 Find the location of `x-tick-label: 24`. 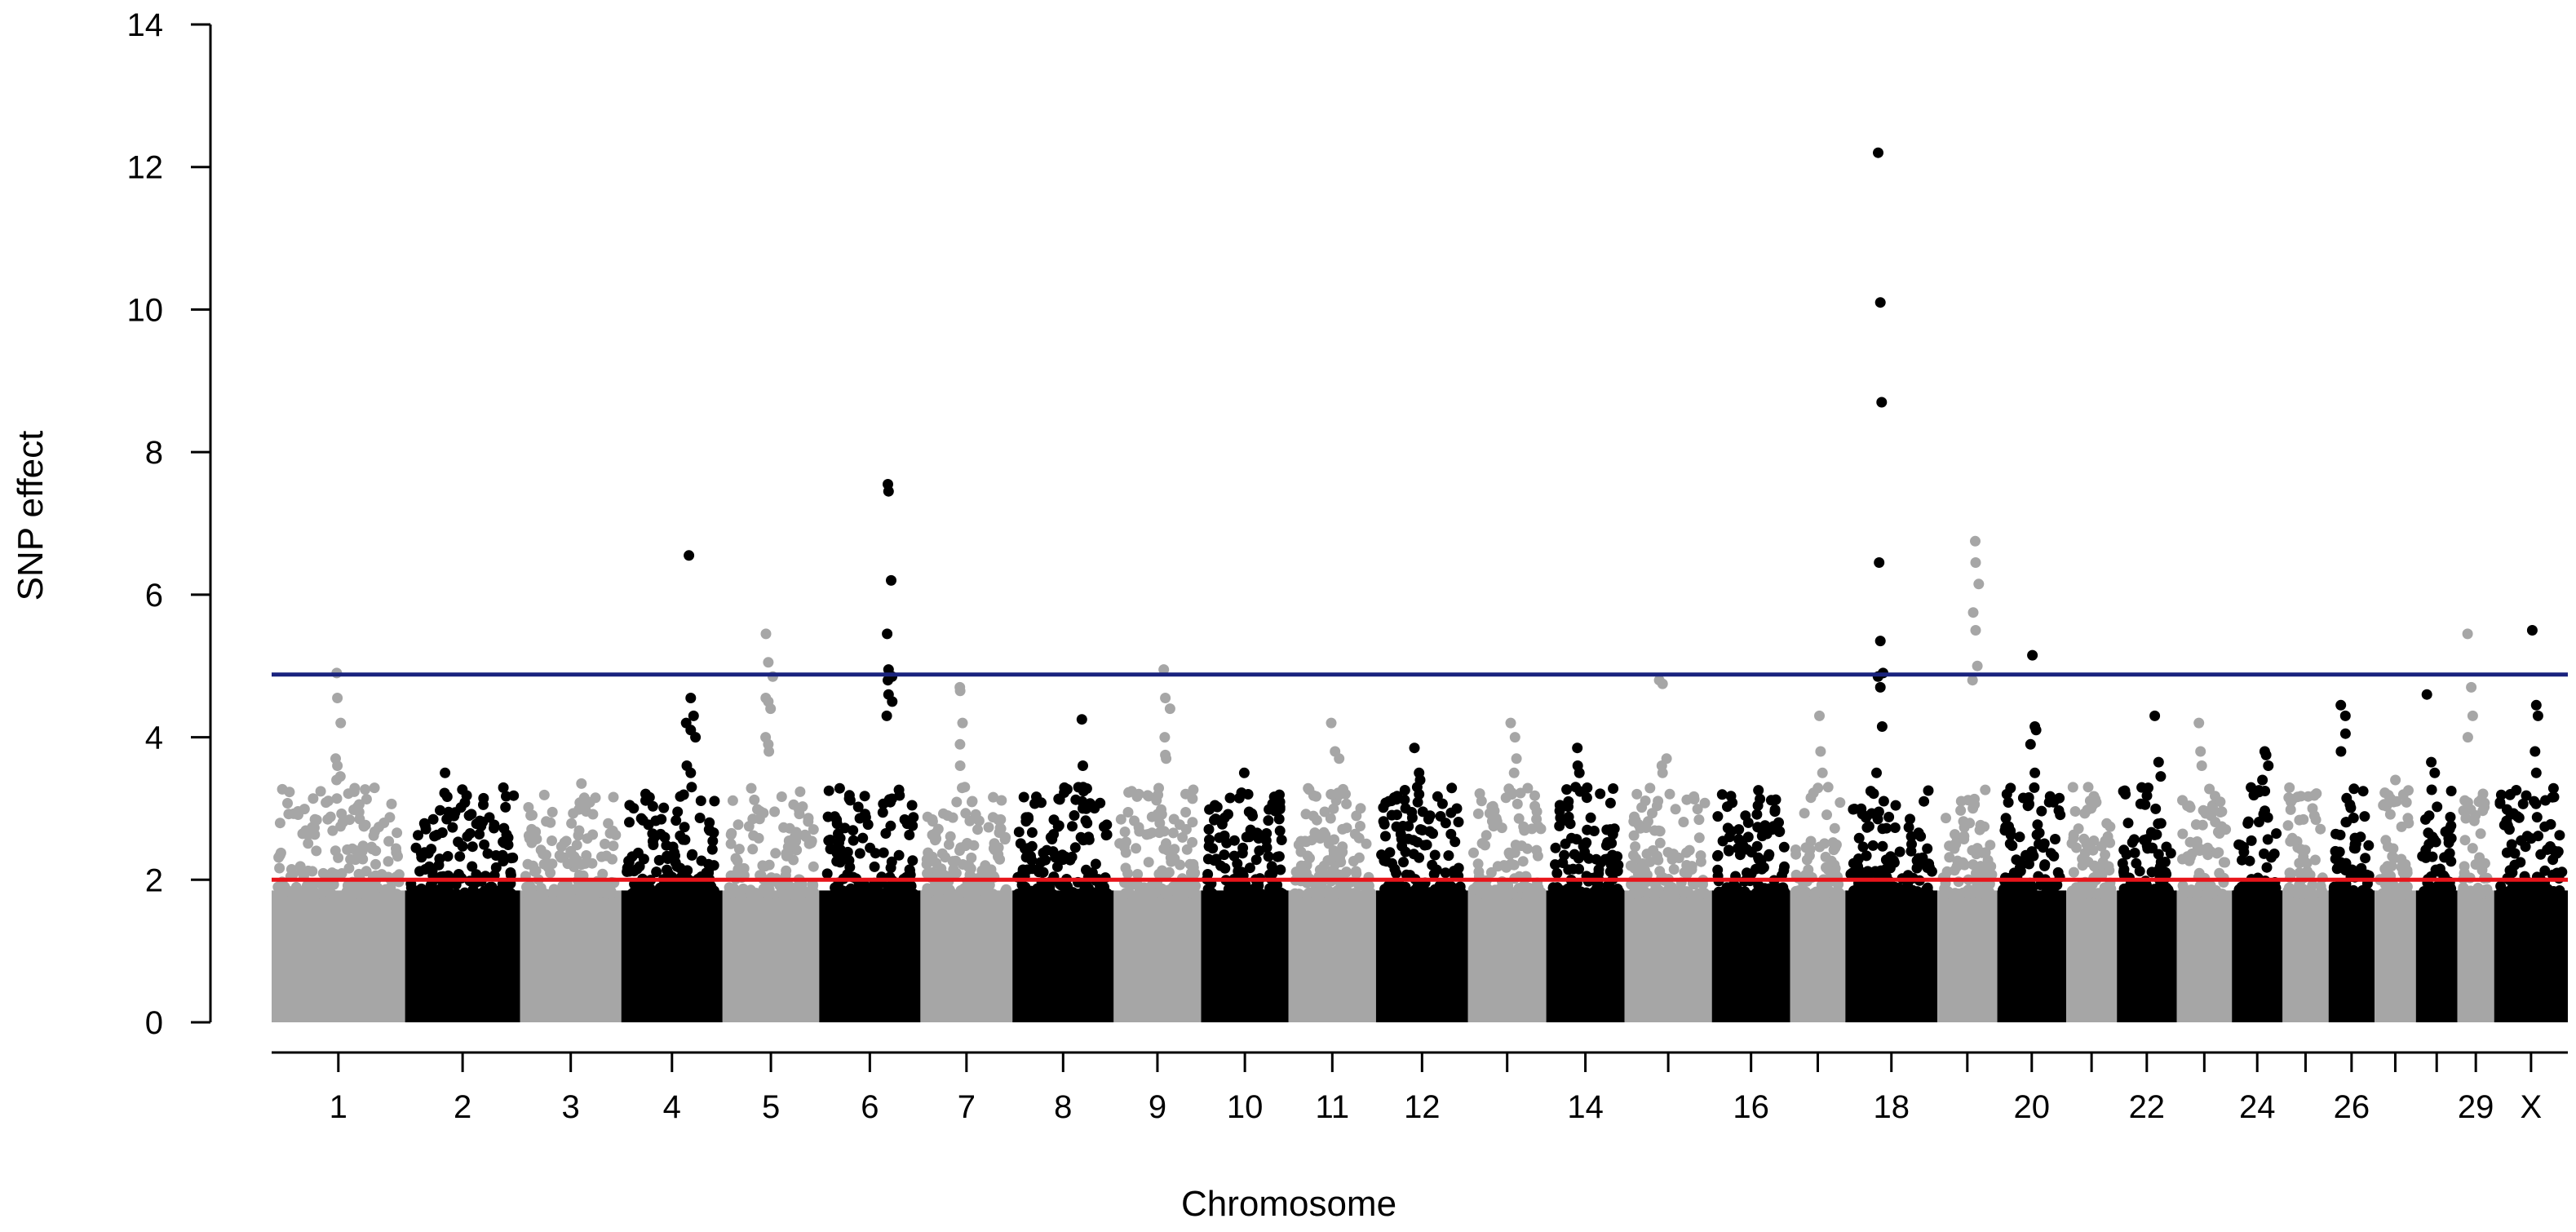

x-tick-label: 24 is located at coordinates (2257, 1107).